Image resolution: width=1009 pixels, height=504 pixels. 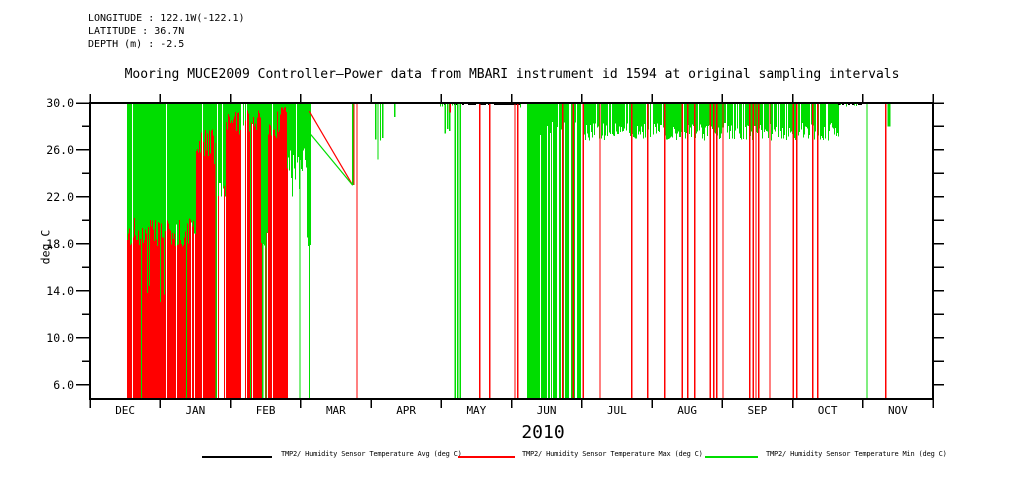 What do you see at coordinates (136, 44) in the screenshot?
I see `header-depth: DEPTH (m) : -2.5` at bounding box center [136, 44].